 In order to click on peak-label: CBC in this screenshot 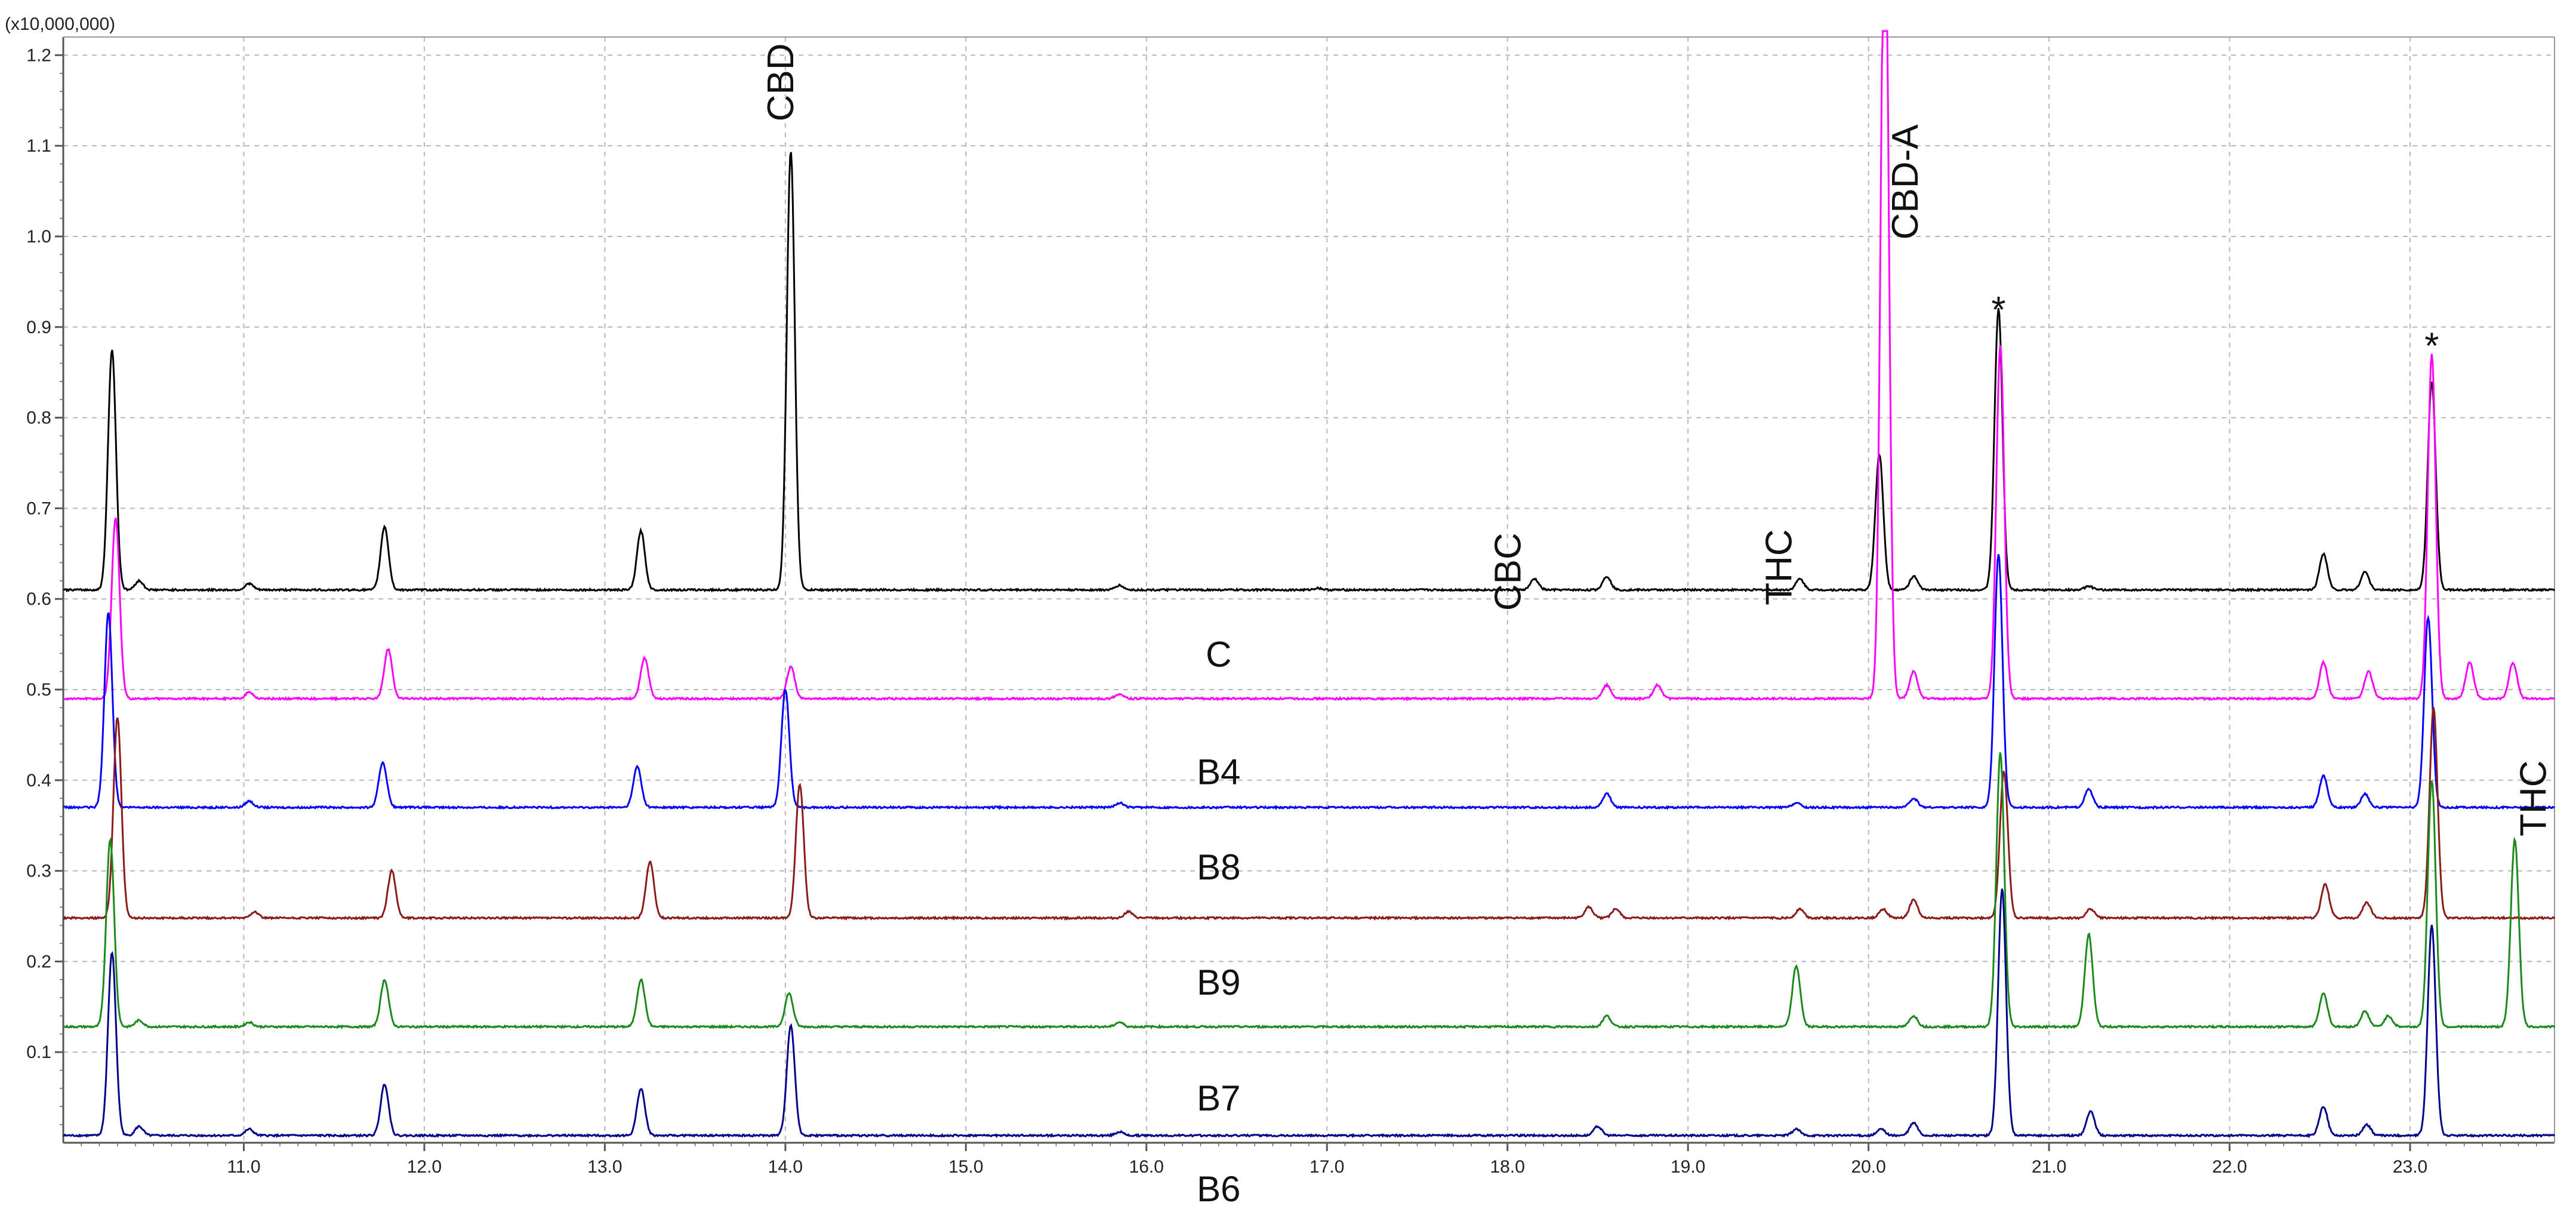, I will do `click(1508, 572)`.